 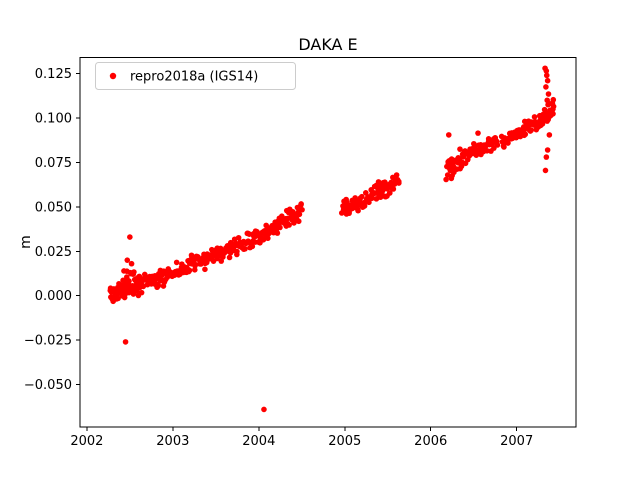 What do you see at coordinates (48, 385) in the screenshot?
I see `y-tick-label: −0.050` at bounding box center [48, 385].